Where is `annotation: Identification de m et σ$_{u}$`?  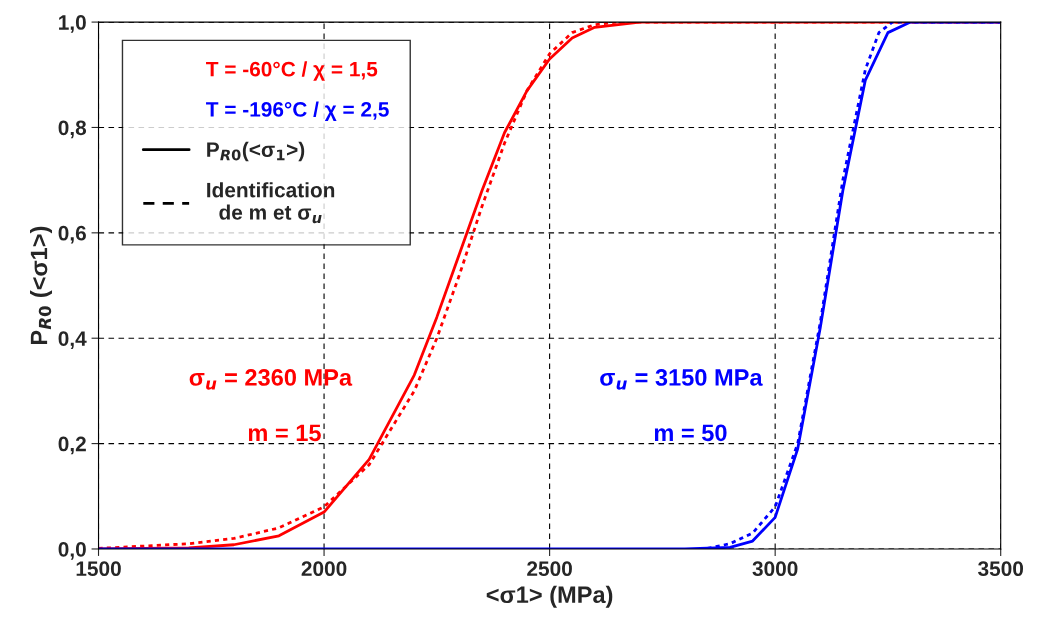
annotation: Identification de m et σ$_{u}$ is located at coordinates (271, 203).